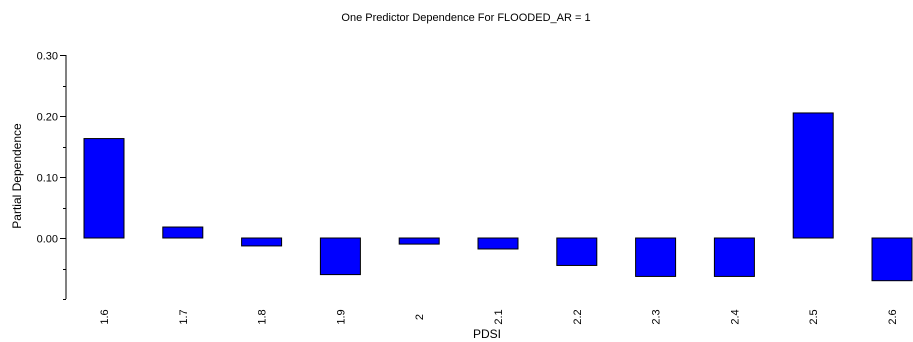 The height and width of the screenshot is (342, 913). Describe the element at coordinates (17, 176) in the screenshot. I see `y-axis-title: Partial Dependence` at that location.